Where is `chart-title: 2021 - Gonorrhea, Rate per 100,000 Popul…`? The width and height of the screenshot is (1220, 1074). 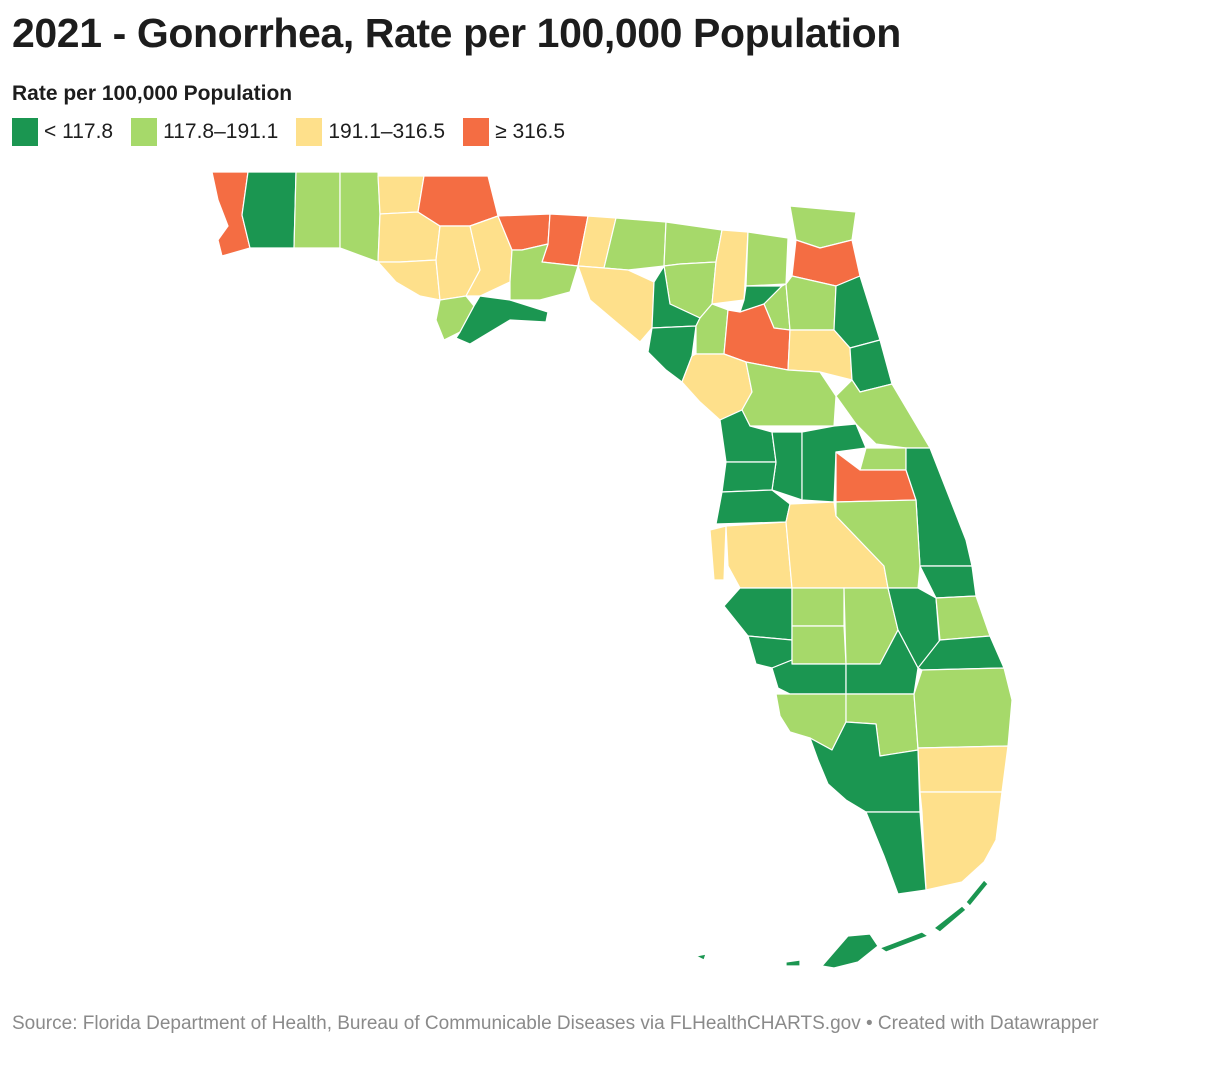
chart-title: 2021 - Gonorrhea, Rate per 100,000 Popul… is located at coordinates (456, 33).